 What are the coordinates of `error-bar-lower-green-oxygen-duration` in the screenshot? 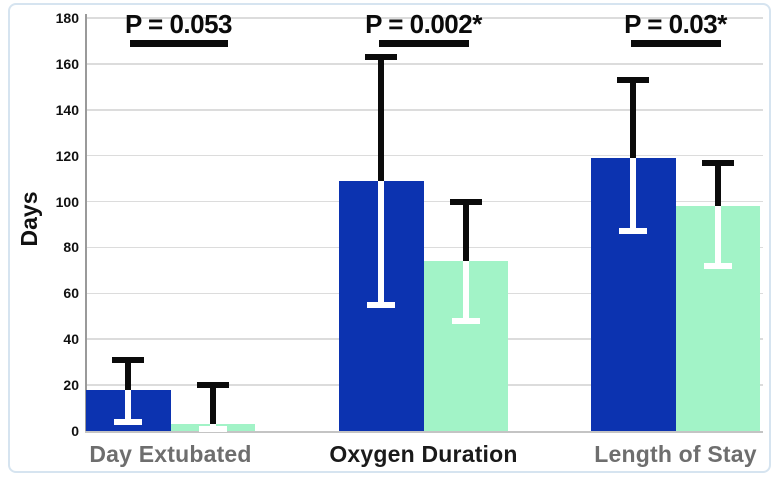 It's located at (465, 291).